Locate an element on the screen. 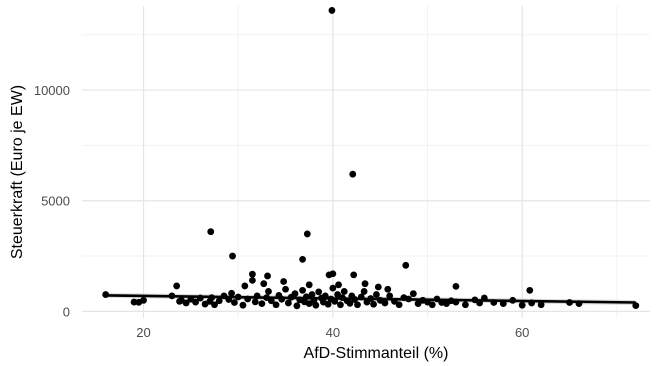 Image resolution: width=659 pixels, height=366 pixels. y-tick-label: 0 is located at coordinates (66, 311).